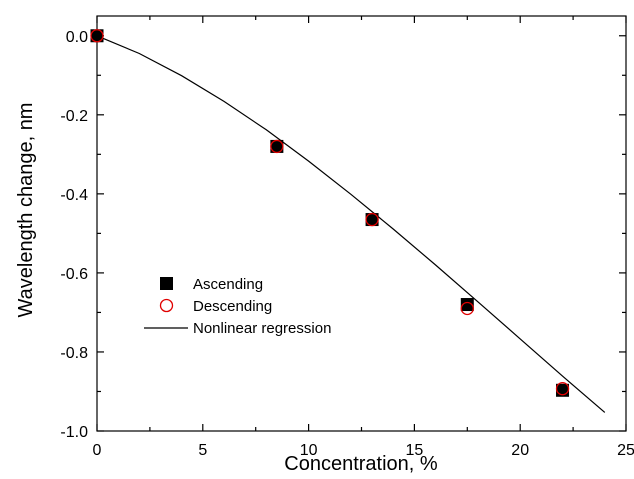  What do you see at coordinates (415, 450) in the screenshot?
I see `x-tick-label: 15` at bounding box center [415, 450].